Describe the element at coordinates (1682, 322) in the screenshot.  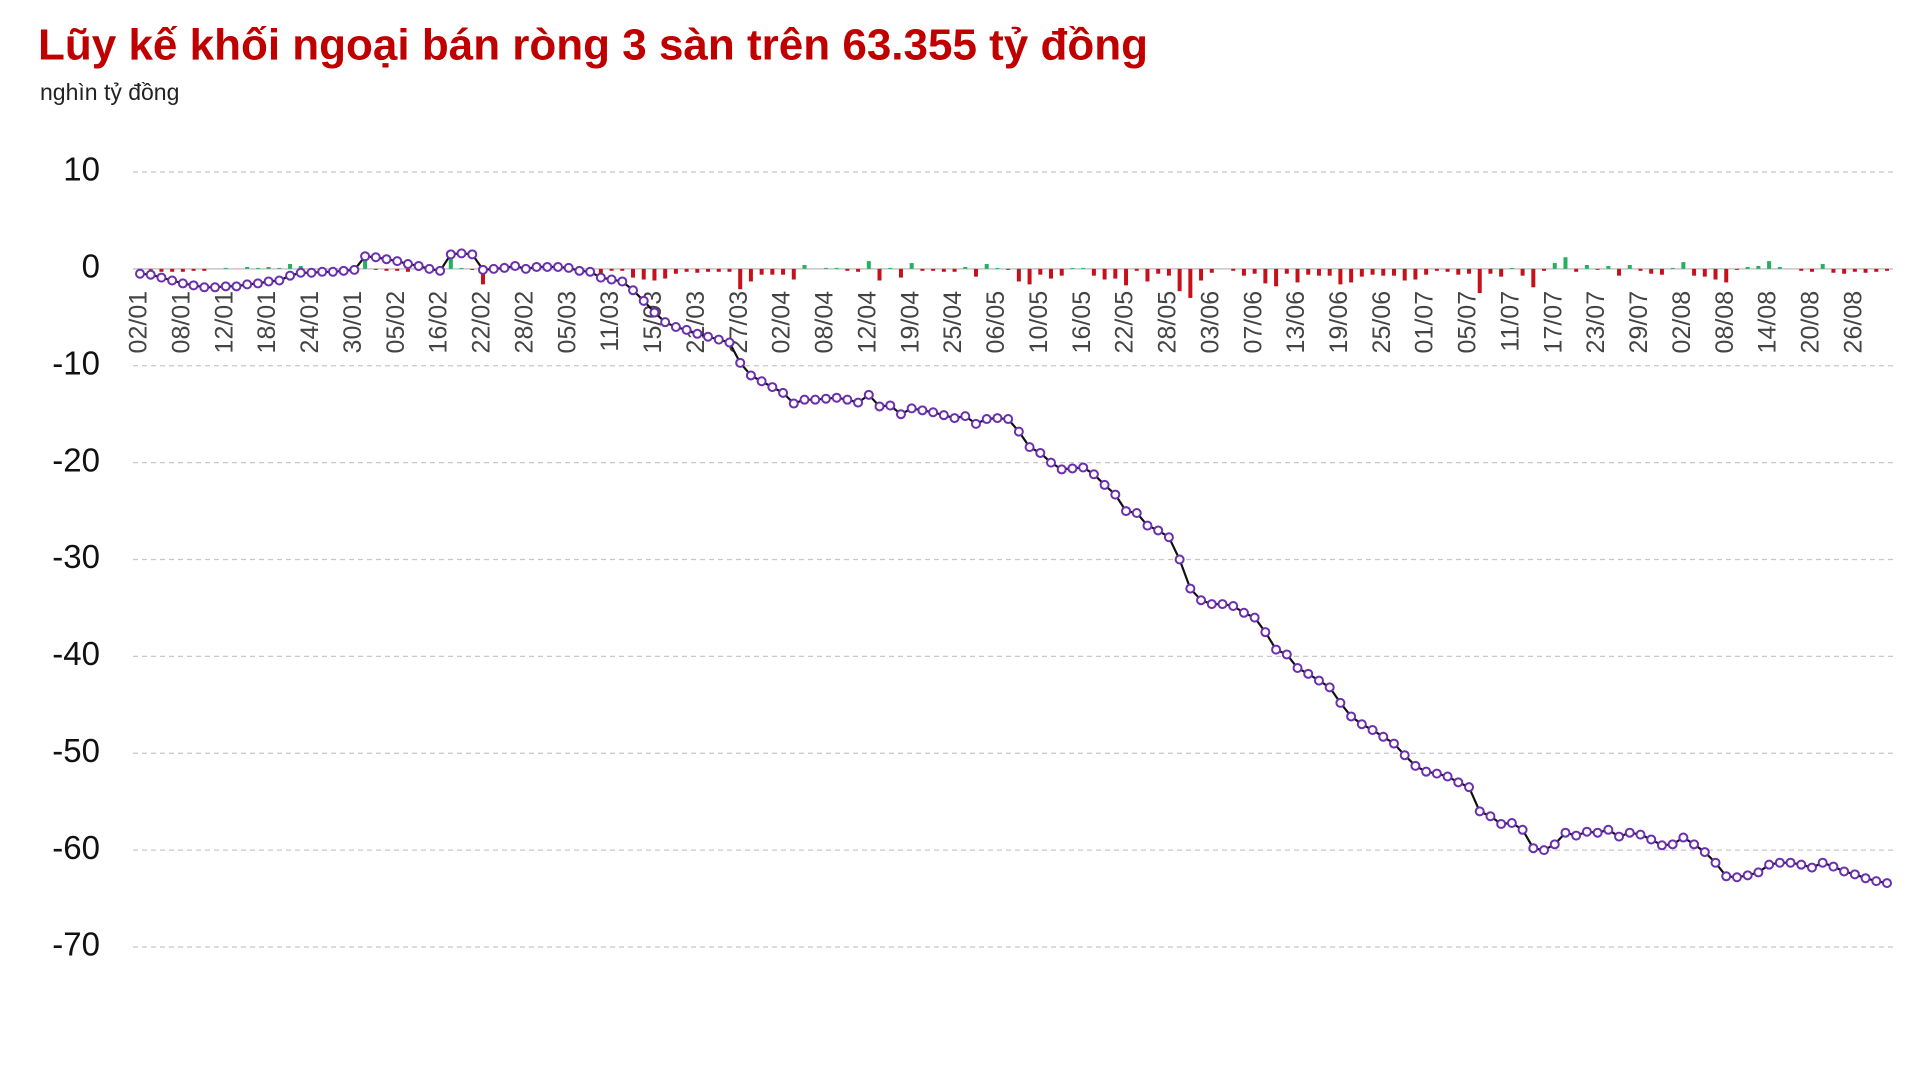
I see `x-tick-label: 02/08` at that location.